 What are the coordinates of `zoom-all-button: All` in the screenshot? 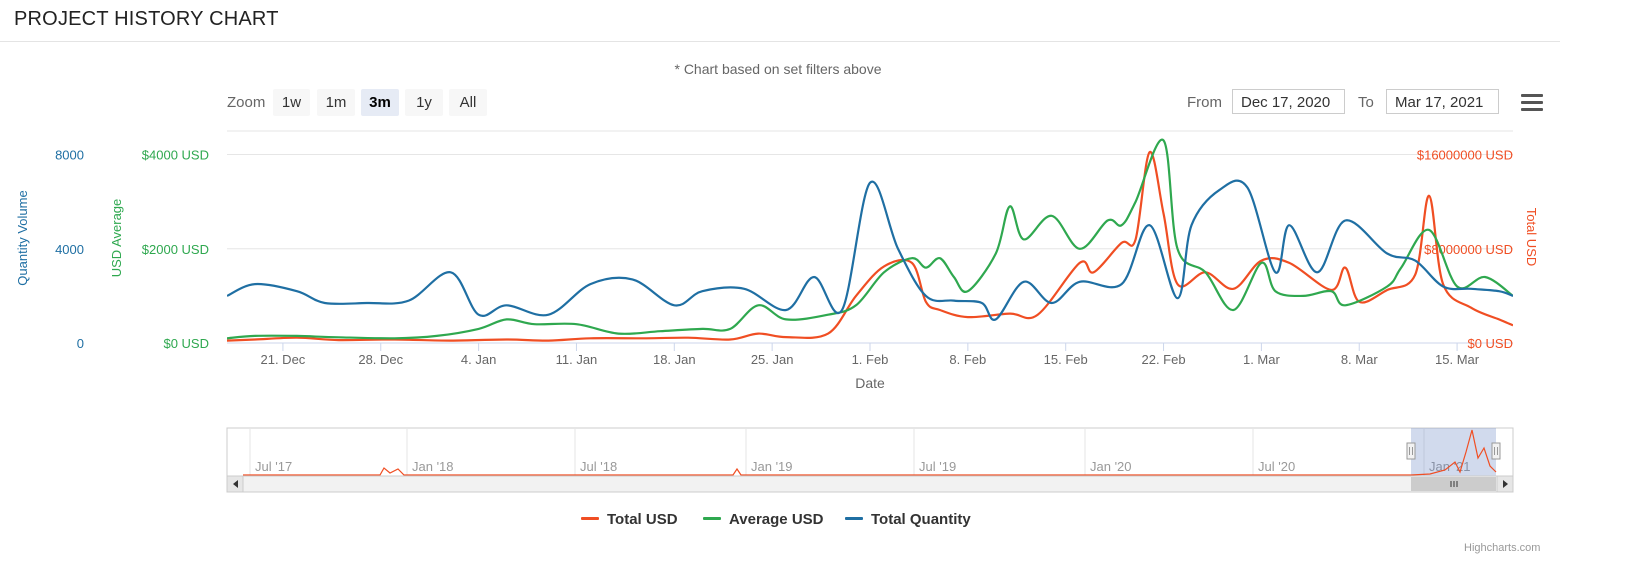 It's located at (468, 102).